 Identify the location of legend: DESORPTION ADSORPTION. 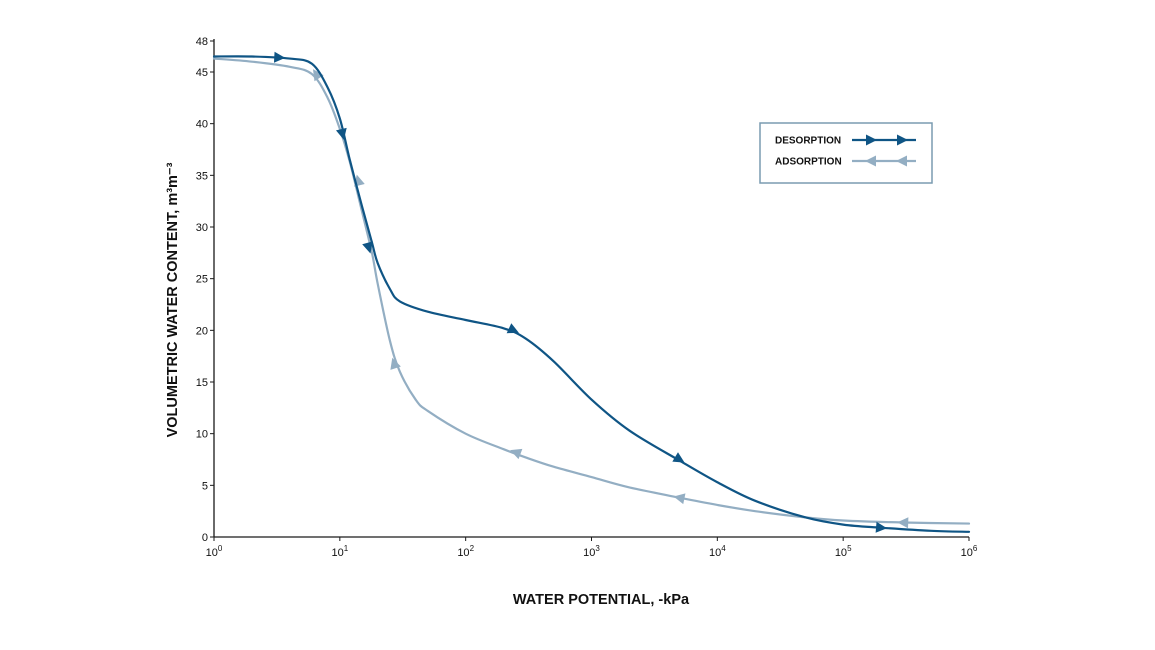
(846, 153).